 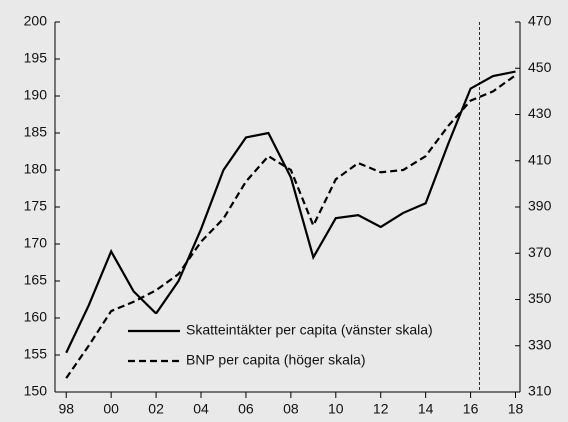 What do you see at coordinates (36, 354) in the screenshot?
I see `y-tick-label: 155` at bounding box center [36, 354].